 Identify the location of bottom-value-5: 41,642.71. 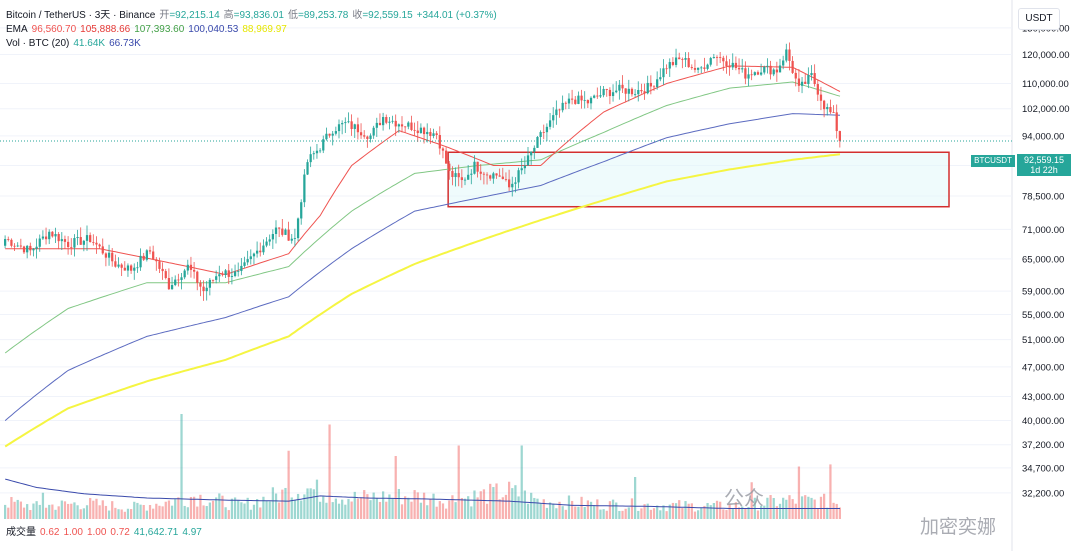
(156, 532).